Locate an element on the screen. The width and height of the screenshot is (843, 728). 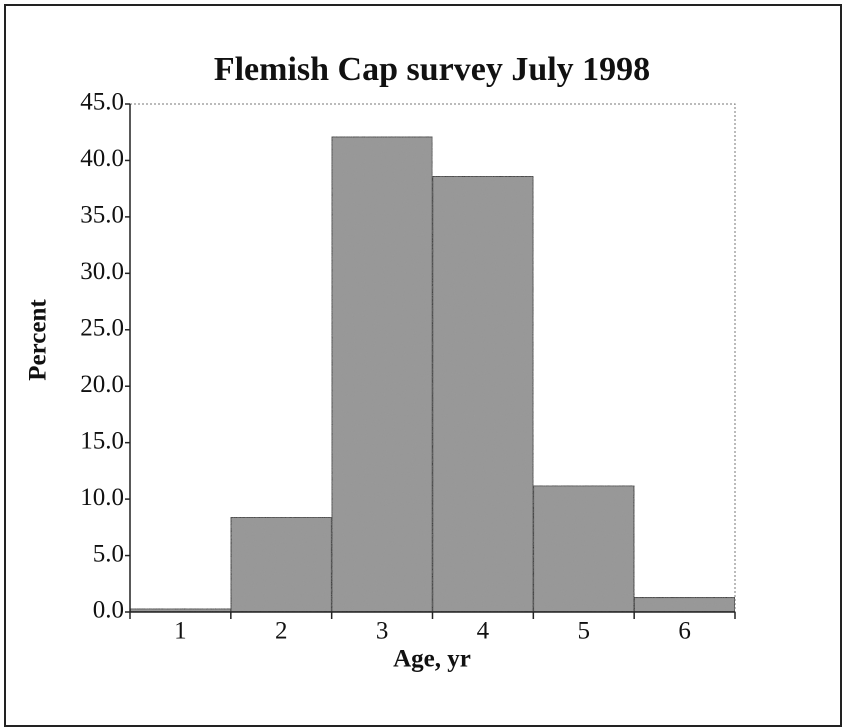
x-tick-label: 5 is located at coordinates (584, 631).